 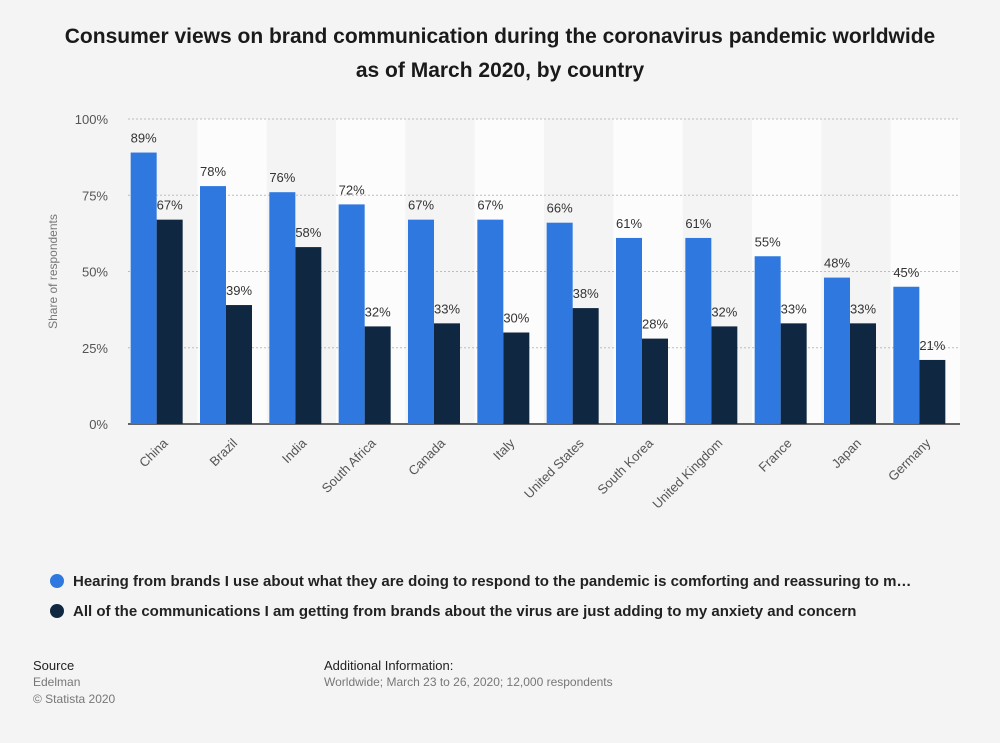 What do you see at coordinates (95, 195) in the screenshot?
I see `y-tick-label: 75%` at bounding box center [95, 195].